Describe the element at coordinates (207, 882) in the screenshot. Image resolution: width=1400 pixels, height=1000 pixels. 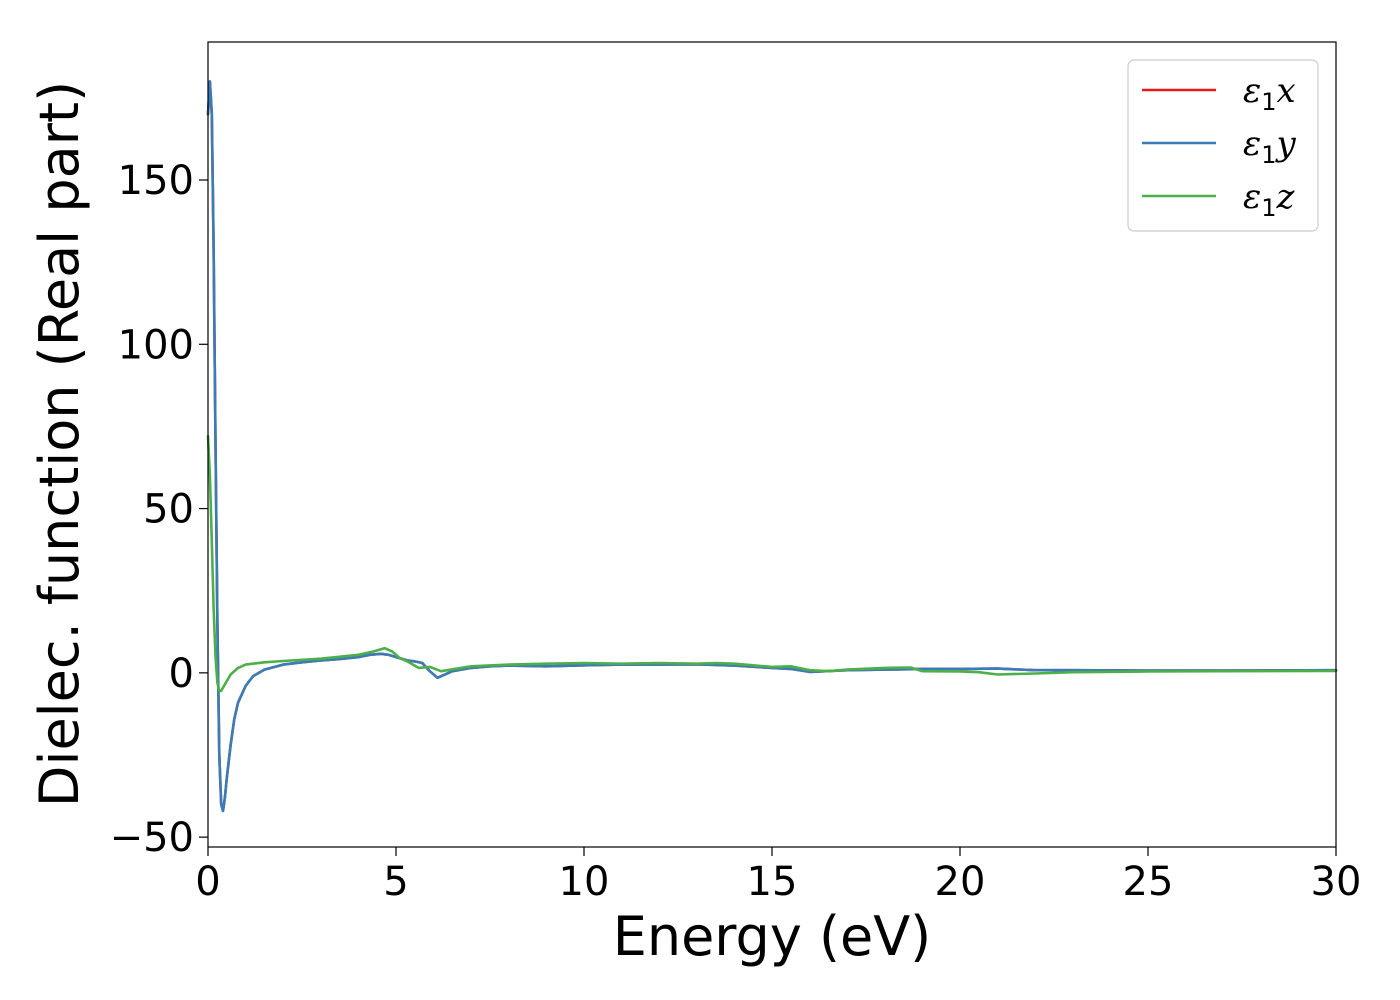
I see `x-tick-label: 0` at that location.